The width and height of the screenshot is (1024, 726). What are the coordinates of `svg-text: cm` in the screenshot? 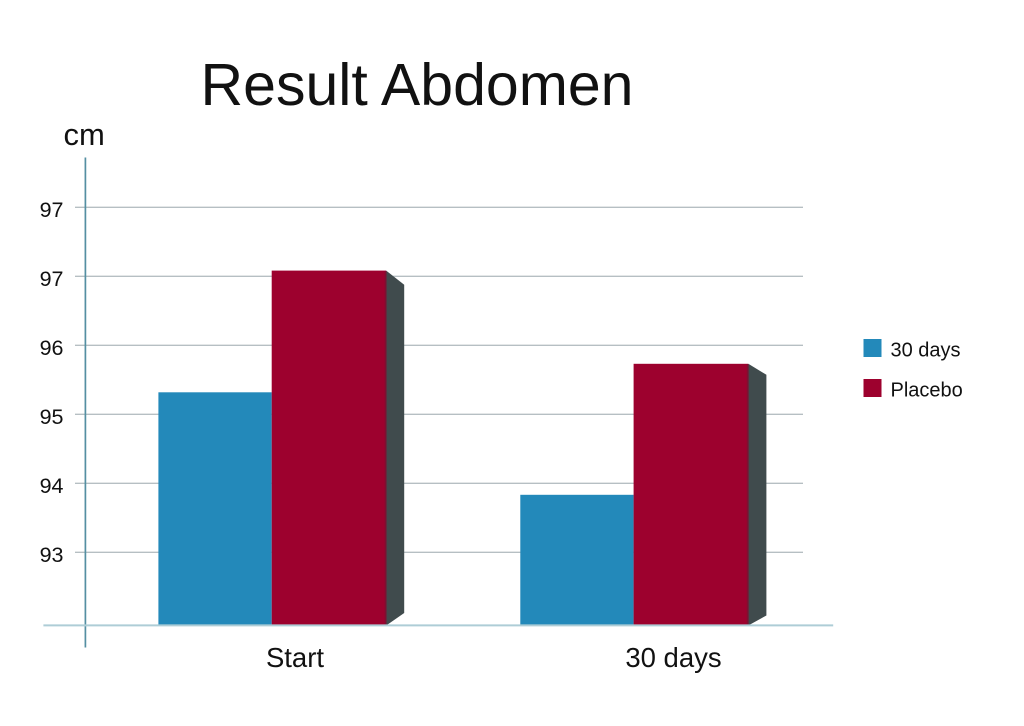 It's located at (84, 134).